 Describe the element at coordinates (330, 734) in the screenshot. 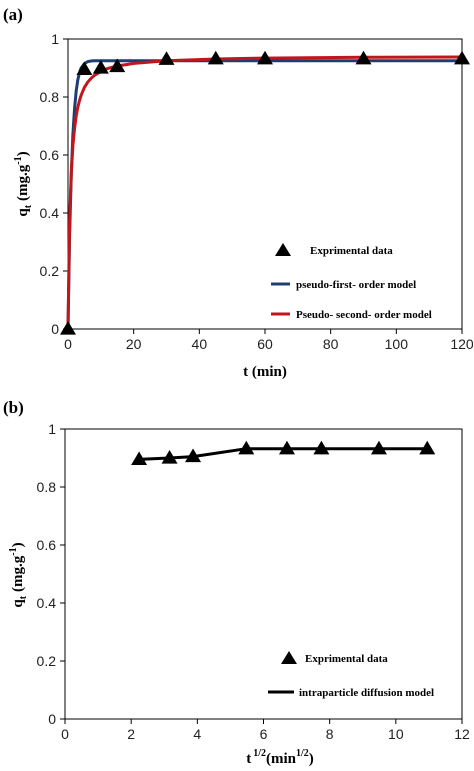

I see `x-tick-label: 8` at that location.